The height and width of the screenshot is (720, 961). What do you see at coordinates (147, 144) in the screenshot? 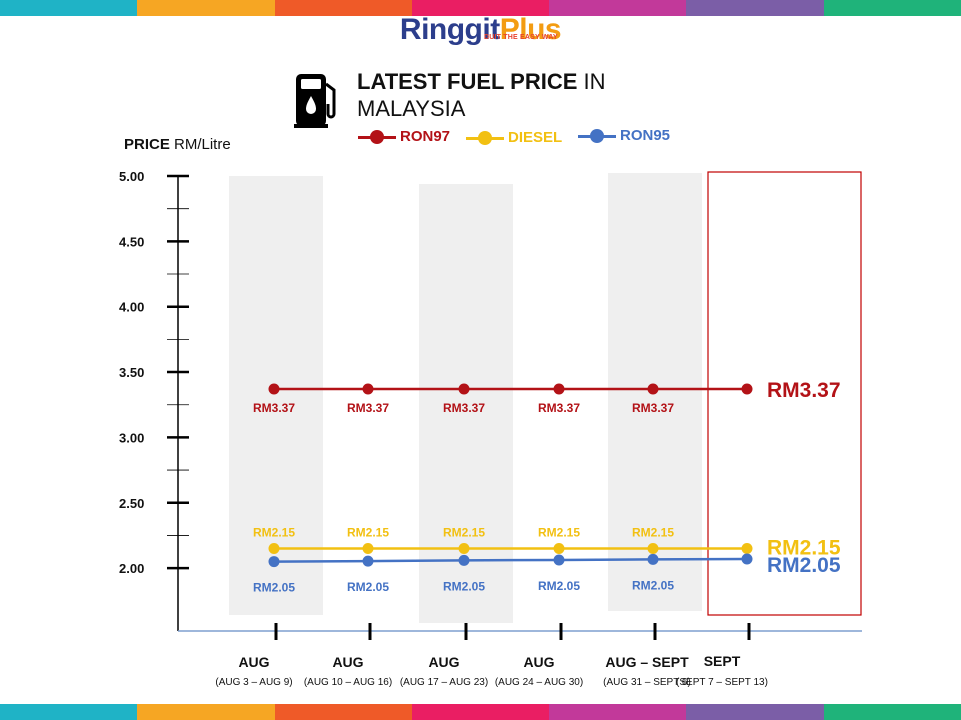
I see `y-axis-label-bold: PRICE` at bounding box center [147, 144].